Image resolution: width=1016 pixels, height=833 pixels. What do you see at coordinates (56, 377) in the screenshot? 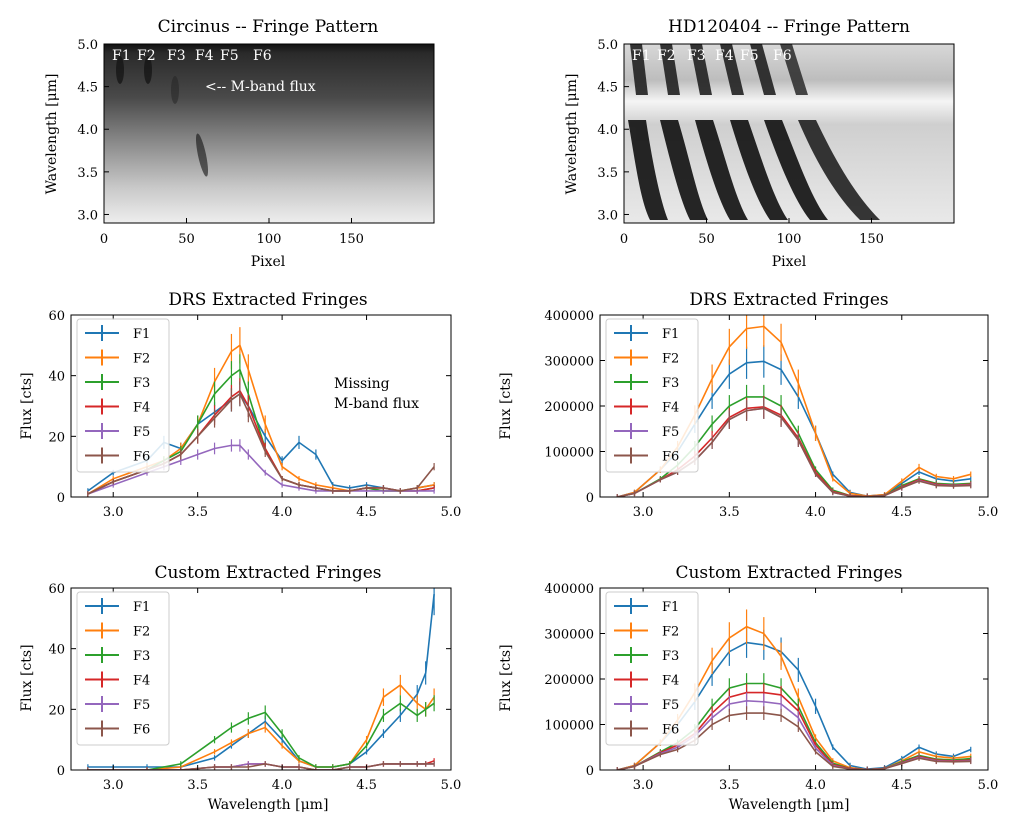
I see `y-tick-label: 40` at bounding box center [56, 377].